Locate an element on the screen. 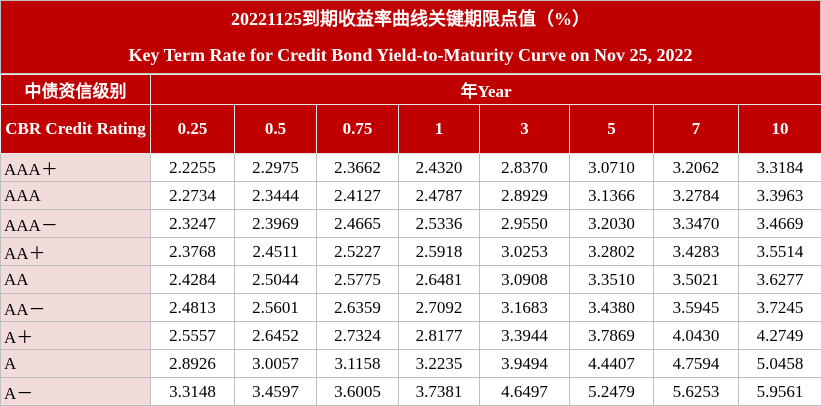 This screenshot has height=406, width=821. rate-value: 3.4283 is located at coordinates (696, 252).